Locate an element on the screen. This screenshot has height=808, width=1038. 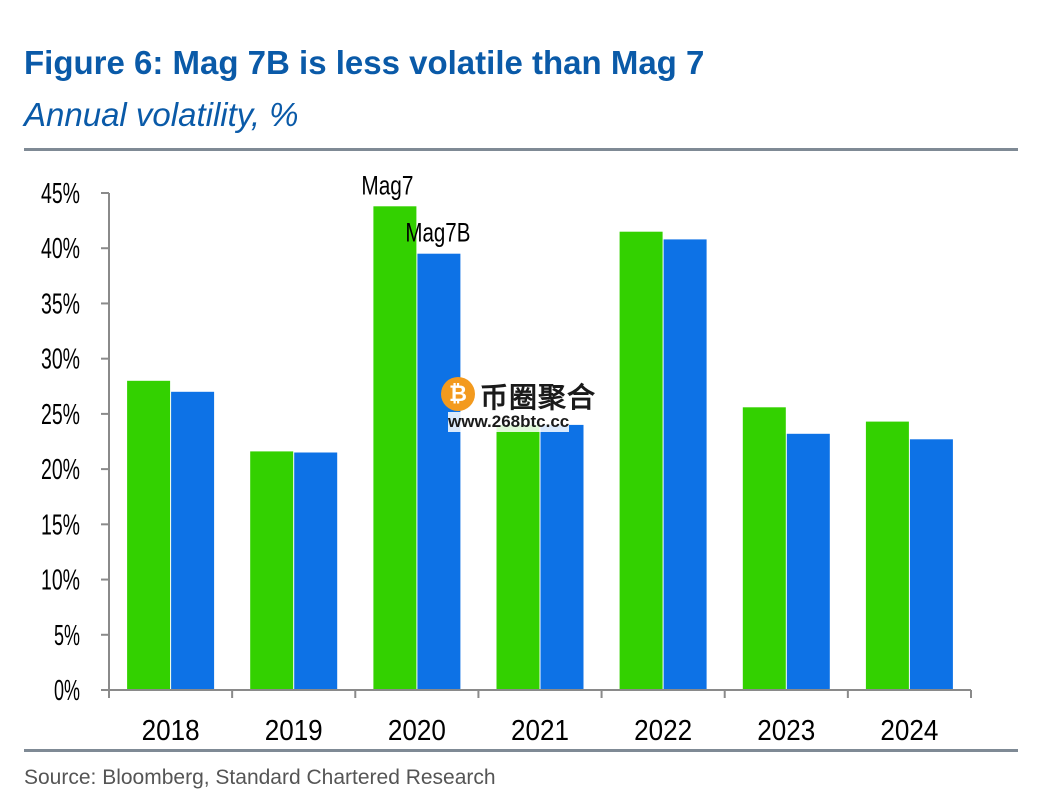
y-tick-label-40: 40% is located at coordinates (60, 249).